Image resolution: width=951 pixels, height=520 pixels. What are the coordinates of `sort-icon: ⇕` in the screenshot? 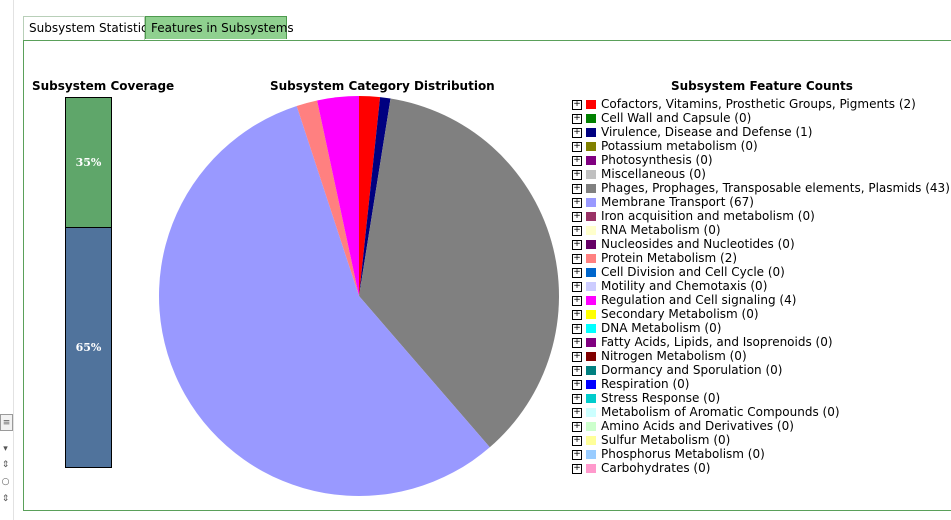 It's located at (5, 499).